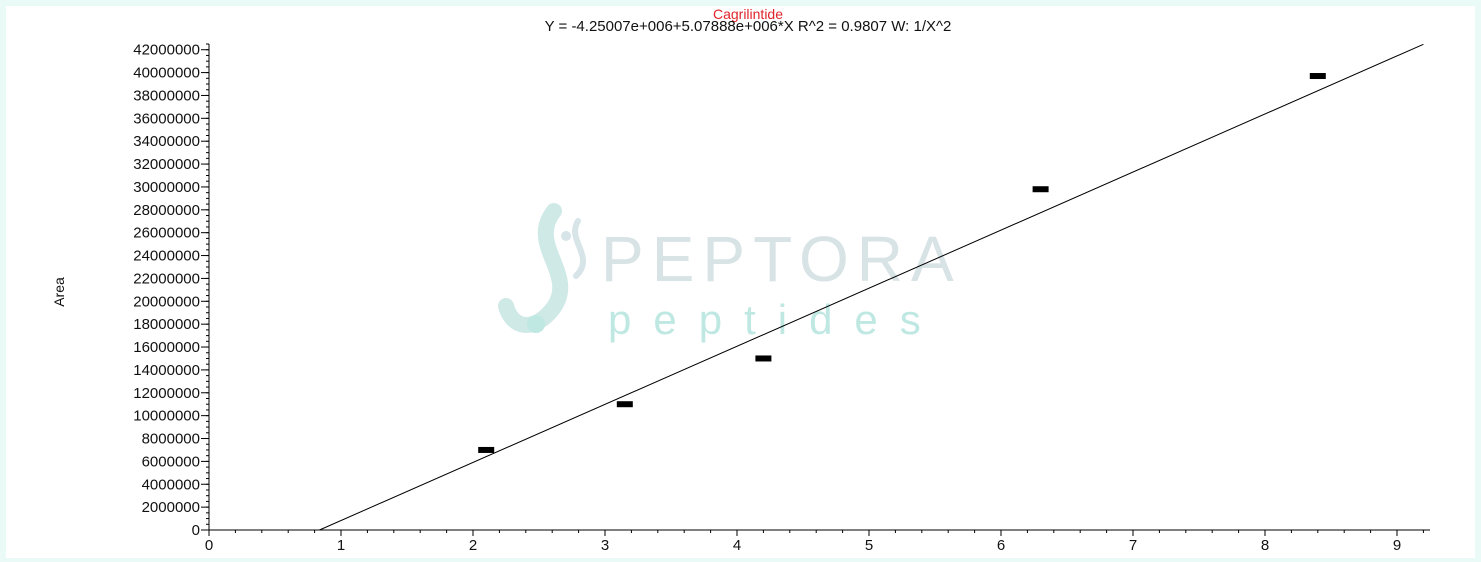 The width and height of the screenshot is (1481, 562). I want to click on x-tick-label: 3, so click(605, 545).